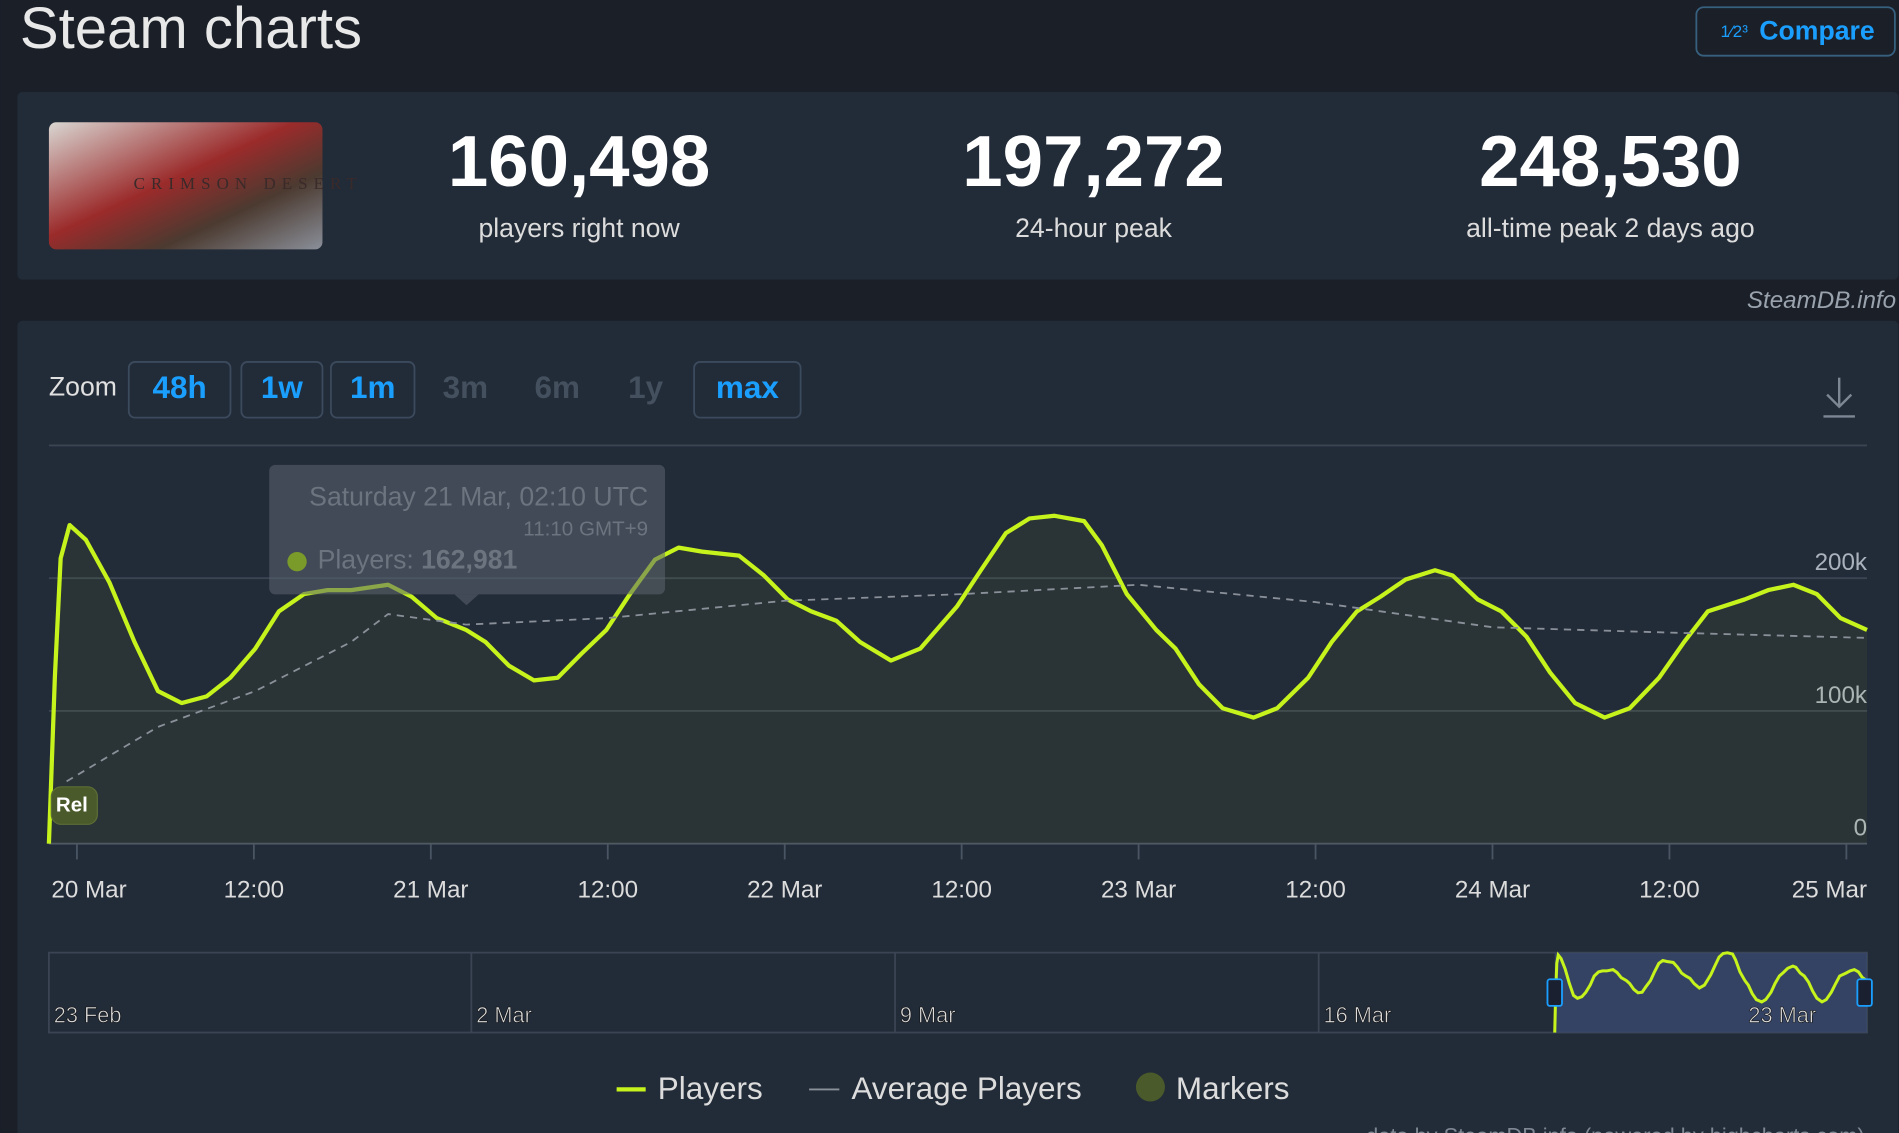  Describe the element at coordinates (784, 889) in the screenshot. I see `x-tick-label: 22 Mar` at that location.